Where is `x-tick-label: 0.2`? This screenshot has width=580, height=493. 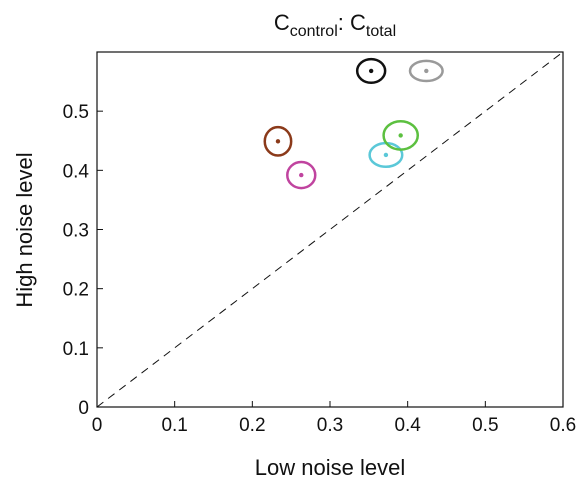 x-tick-label: 0.2 is located at coordinates (252, 425).